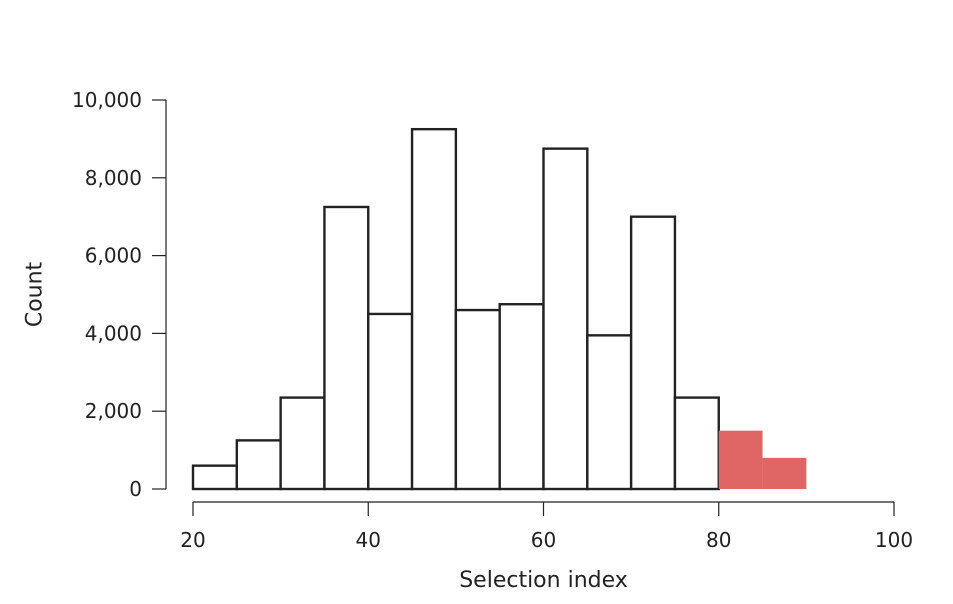  I want to click on x-tick-label: 20, so click(192, 540).